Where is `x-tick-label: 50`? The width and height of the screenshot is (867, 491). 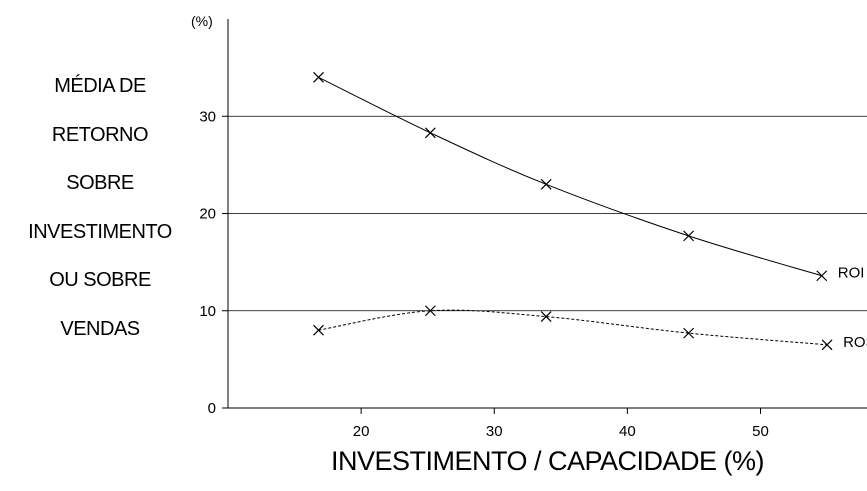
x-tick-label: 50 is located at coordinates (760, 431).